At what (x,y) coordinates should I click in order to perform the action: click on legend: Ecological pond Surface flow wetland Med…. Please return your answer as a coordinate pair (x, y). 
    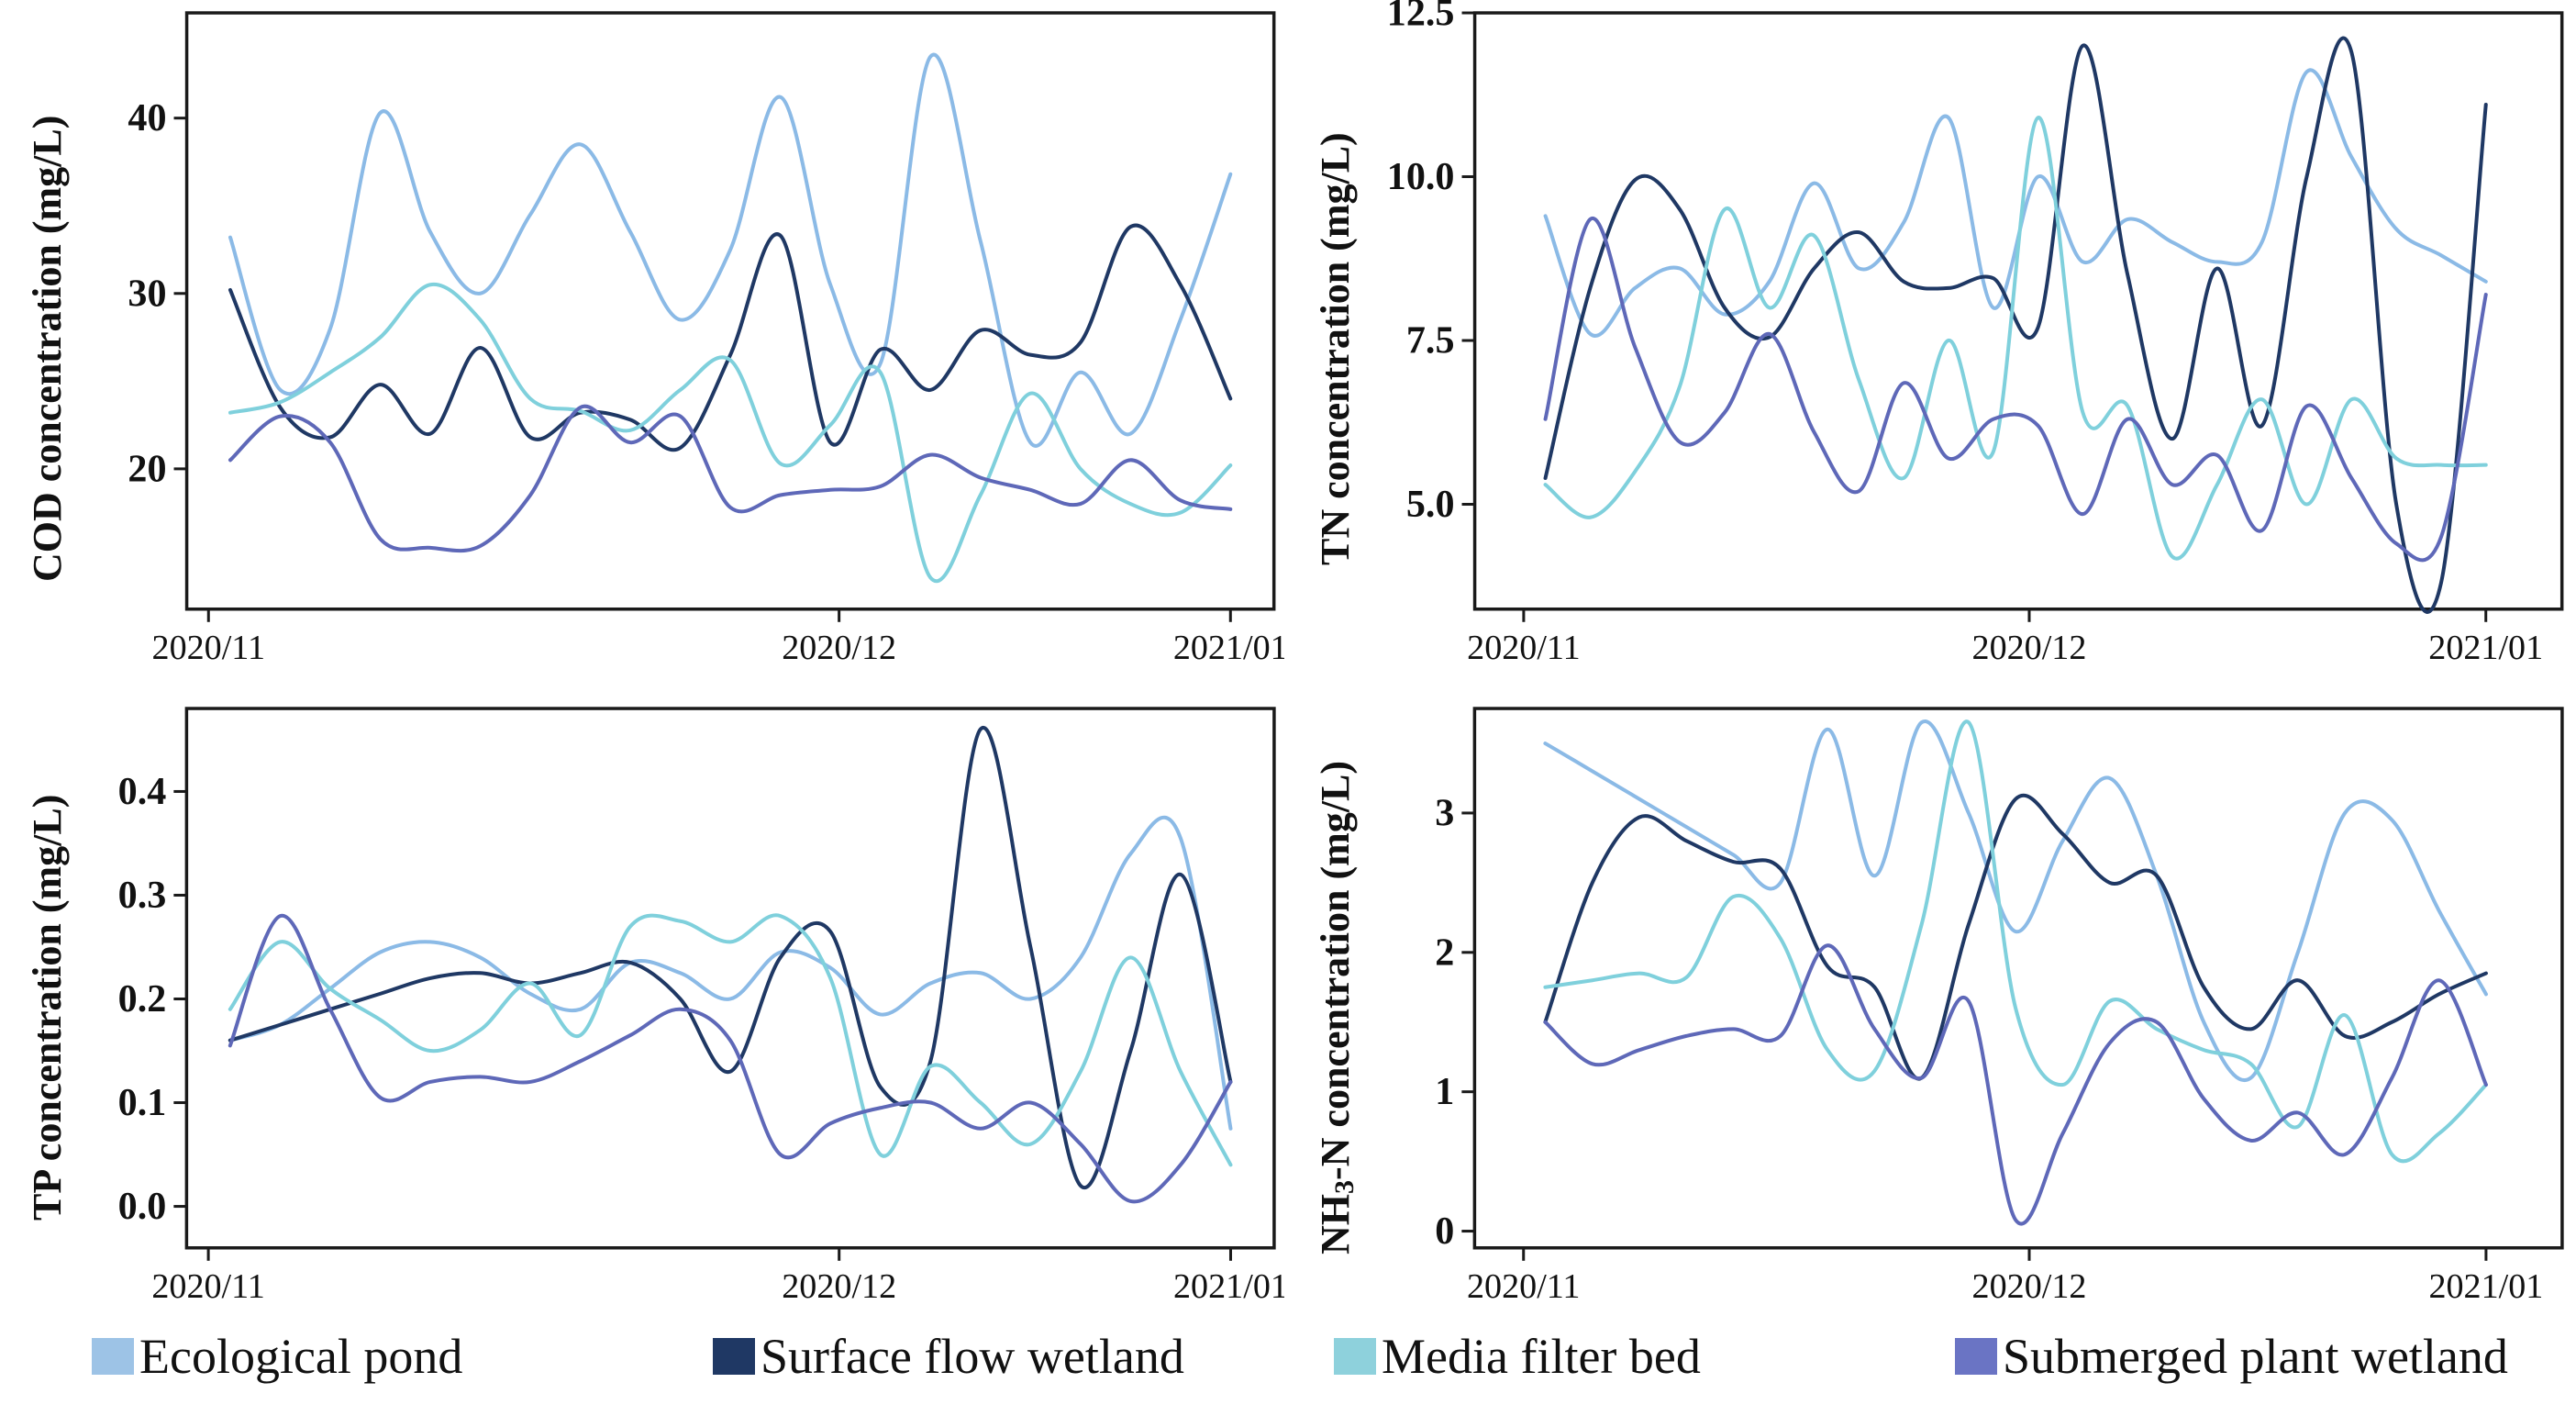
    Looking at the image, I should click on (1288, 1361).